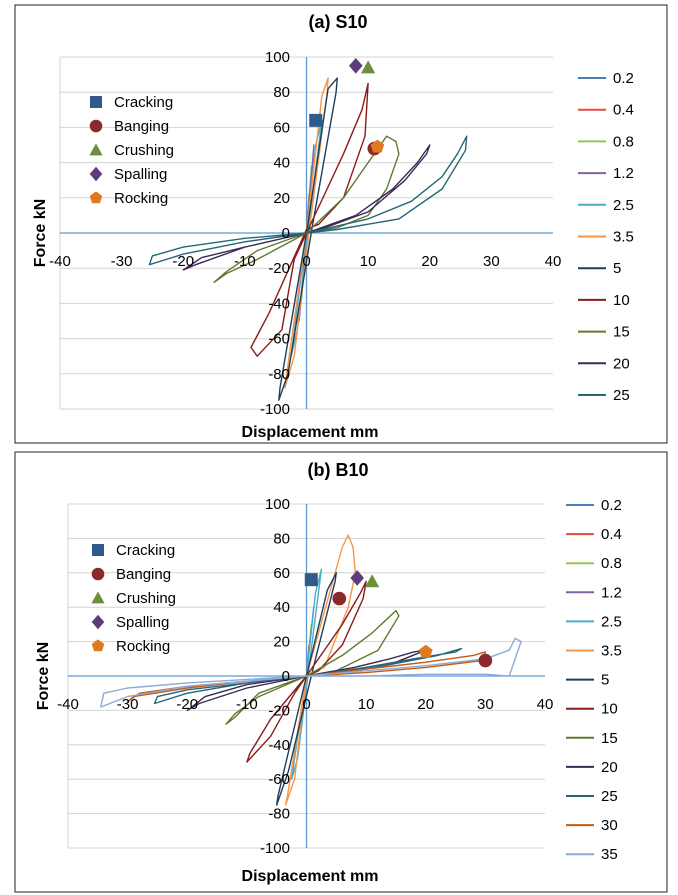 Image resolution: width=678 pixels, height=895 pixels. Describe the element at coordinates (281, 163) in the screenshot. I see `y-tick-label: 40` at that location.